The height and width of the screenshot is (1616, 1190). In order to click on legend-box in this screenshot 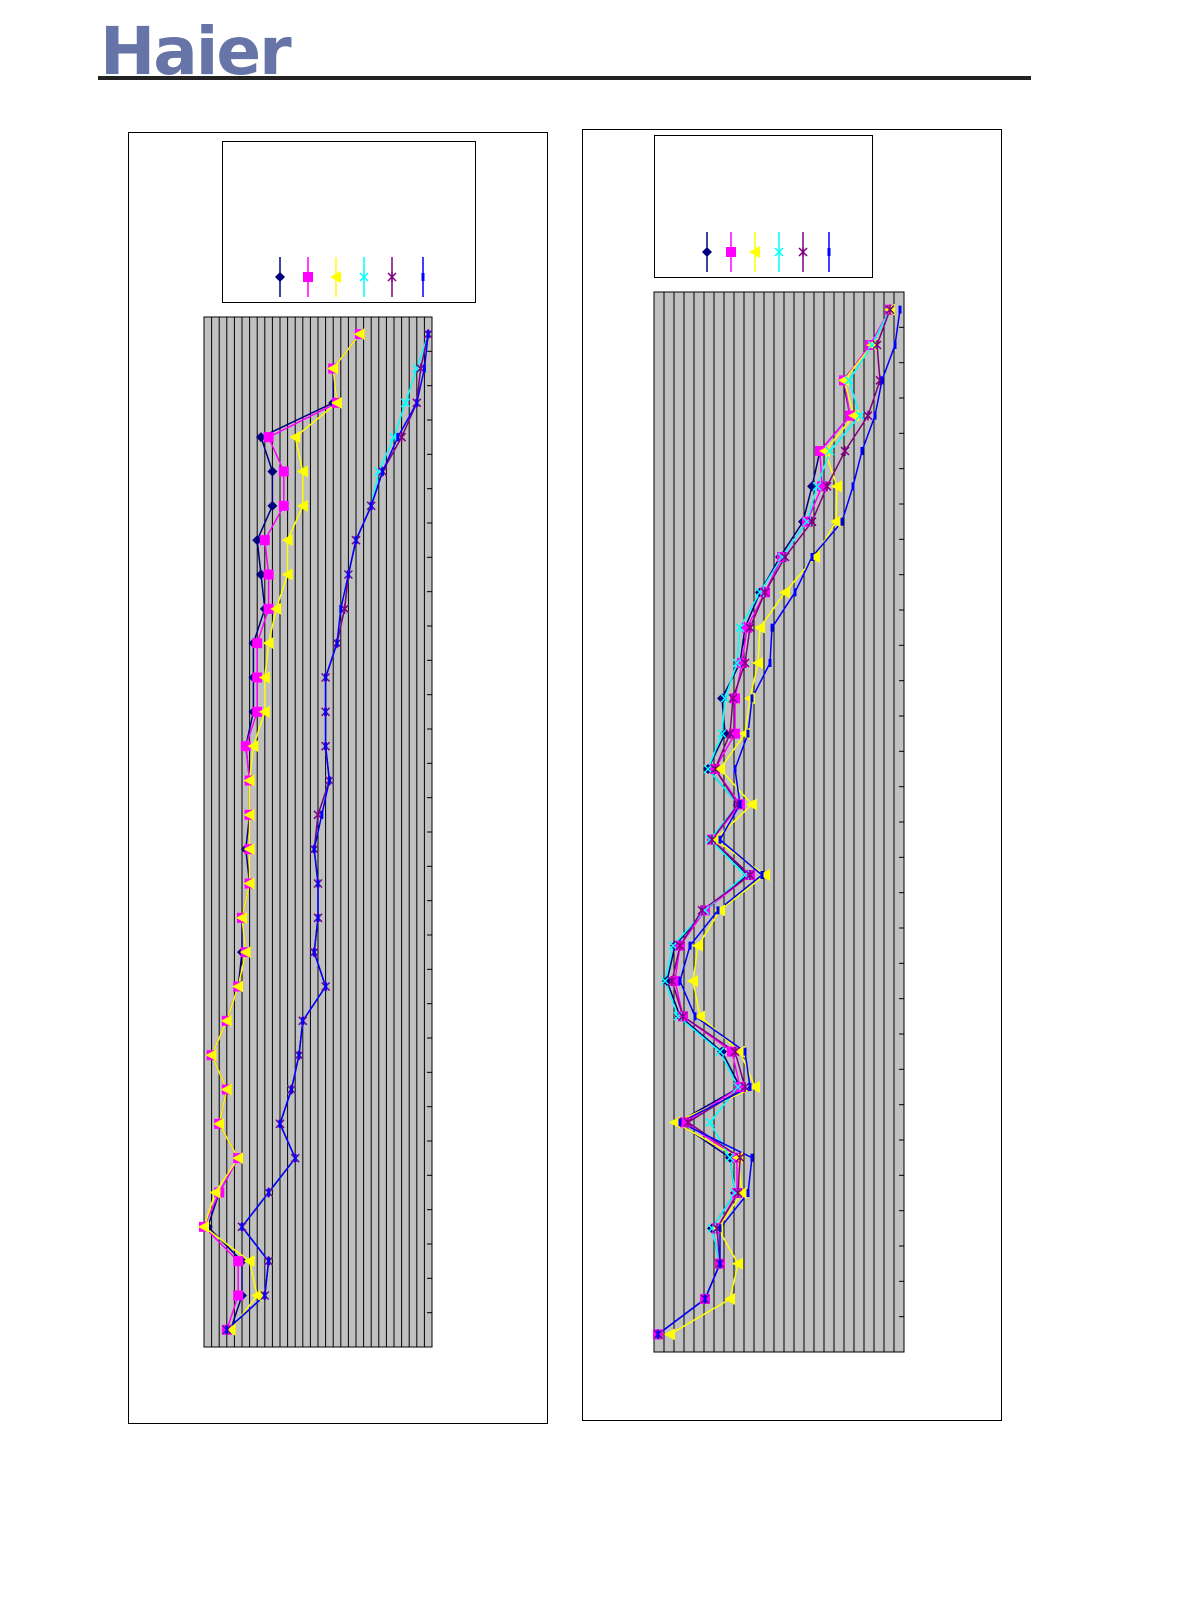, I will do `click(763, 206)`.